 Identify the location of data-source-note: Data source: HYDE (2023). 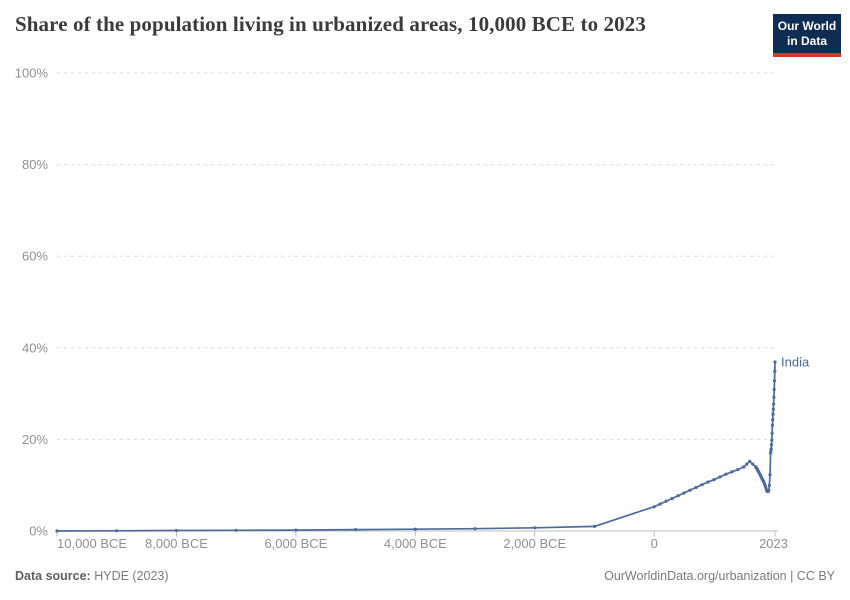
(92, 576).